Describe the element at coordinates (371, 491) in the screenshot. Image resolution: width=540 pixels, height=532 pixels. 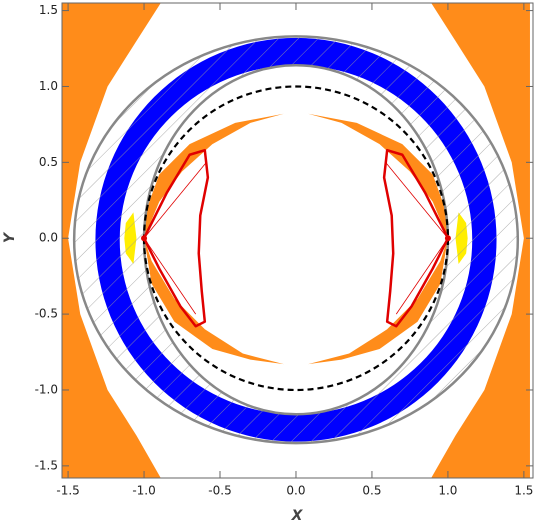
I see `x-tick-label: 0.5` at that location.